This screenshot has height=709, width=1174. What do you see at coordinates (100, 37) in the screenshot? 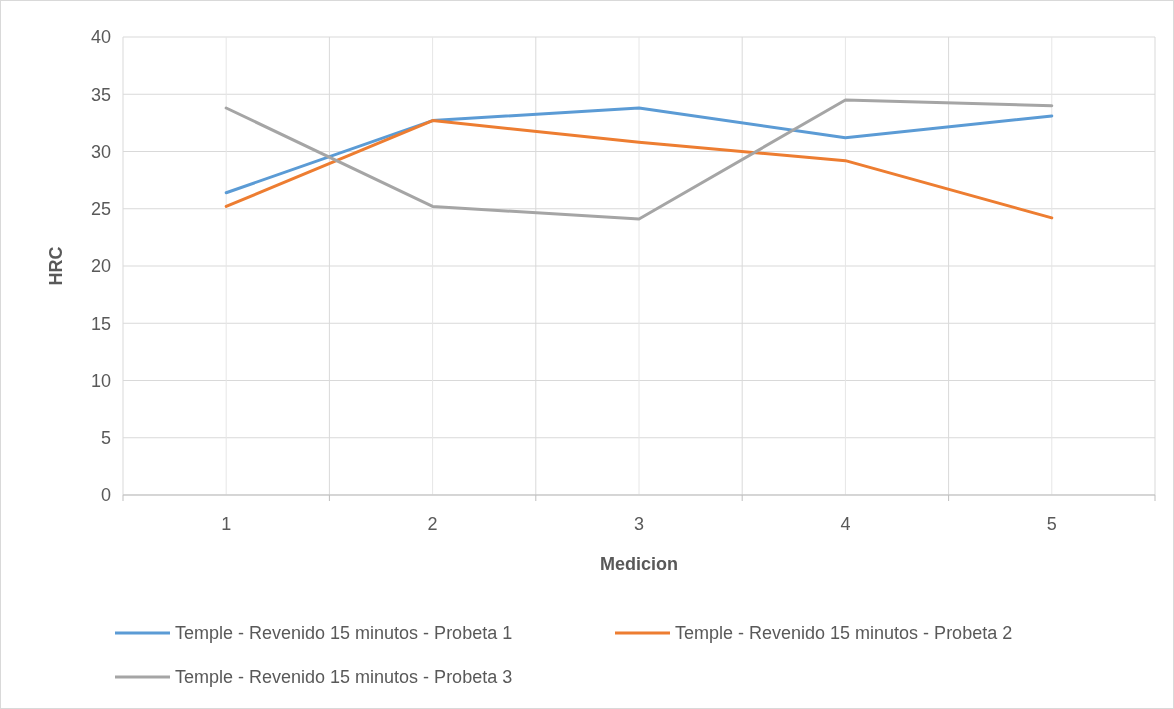
I see `y-tick-label: 40` at bounding box center [100, 37].